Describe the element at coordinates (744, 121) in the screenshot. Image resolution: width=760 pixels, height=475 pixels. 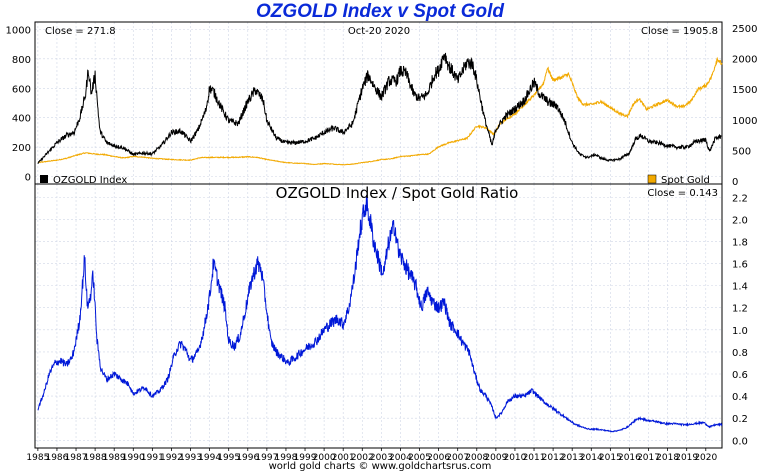
I see `top-right-tick-label: 1000` at that location.